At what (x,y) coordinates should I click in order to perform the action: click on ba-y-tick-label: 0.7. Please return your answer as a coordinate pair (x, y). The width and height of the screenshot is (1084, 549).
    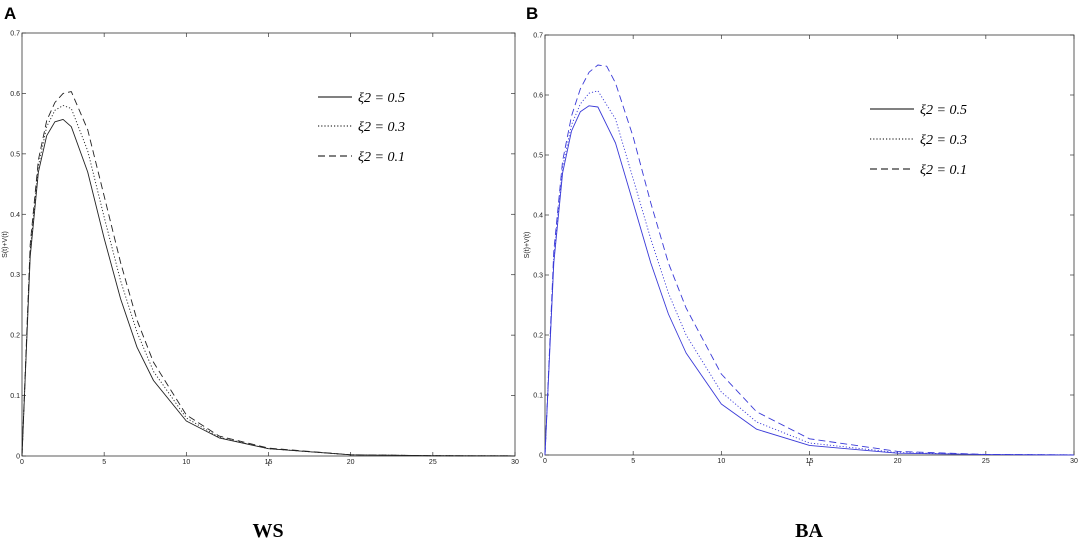
    Looking at the image, I should click on (538, 36).